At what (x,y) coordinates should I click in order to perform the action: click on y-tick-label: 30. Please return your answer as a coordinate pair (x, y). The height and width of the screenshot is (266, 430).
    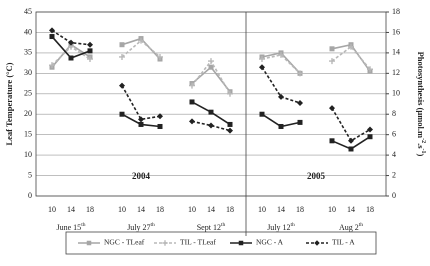
    Looking at the image, I should click on (28, 72).